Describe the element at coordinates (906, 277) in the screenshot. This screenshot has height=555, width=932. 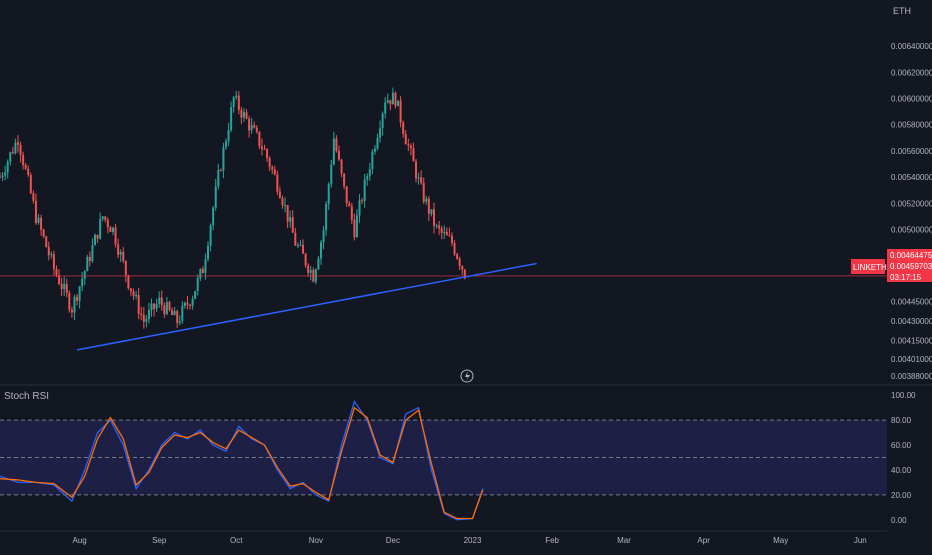
I see `countdown-timer: 03:17:15` at that location.